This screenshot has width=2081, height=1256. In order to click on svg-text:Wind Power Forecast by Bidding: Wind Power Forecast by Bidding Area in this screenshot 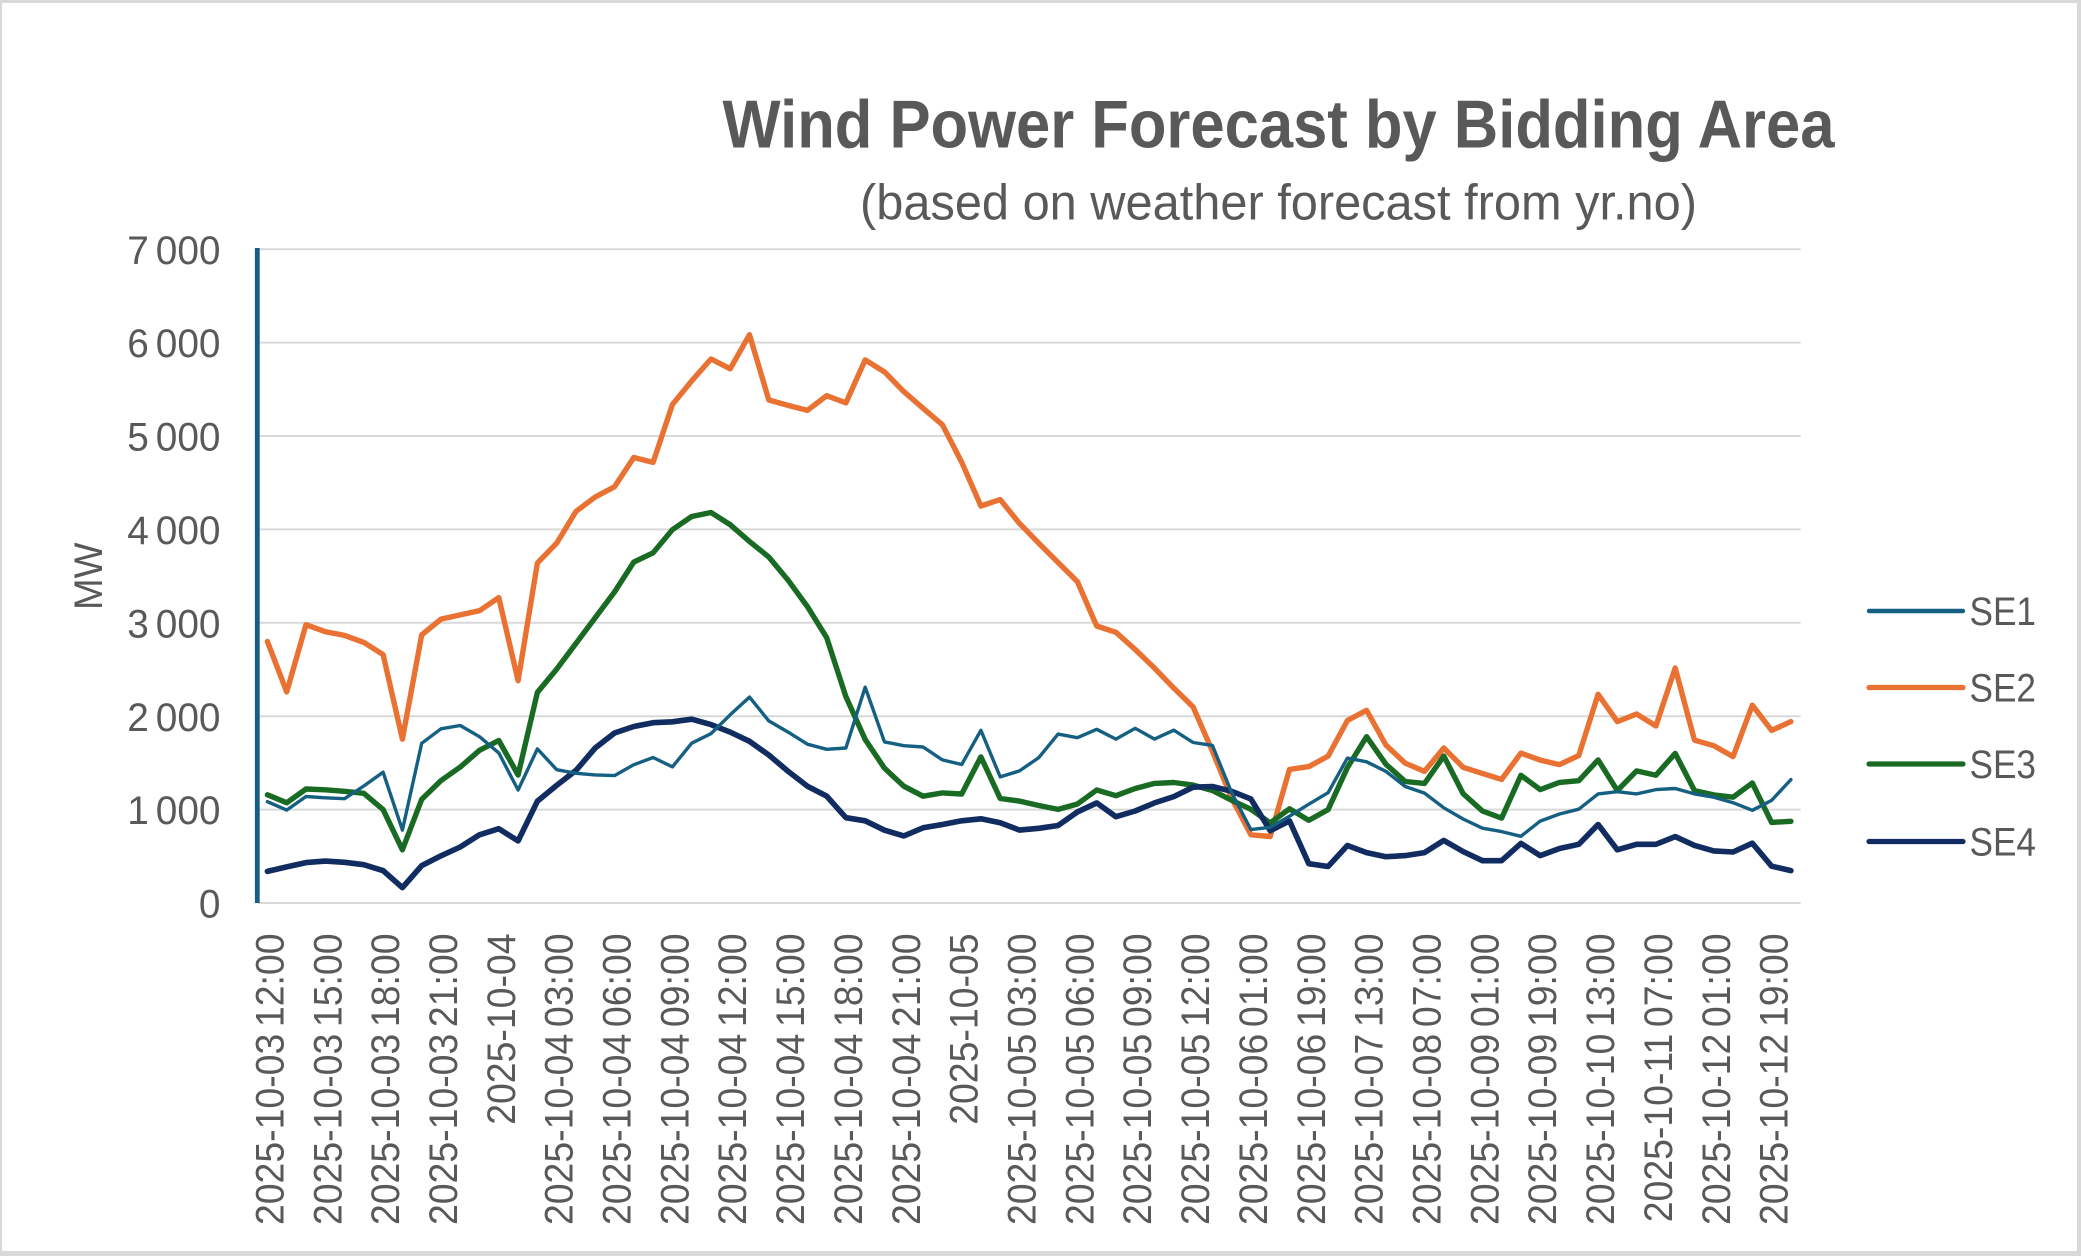, I will do `click(1279, 124)`.